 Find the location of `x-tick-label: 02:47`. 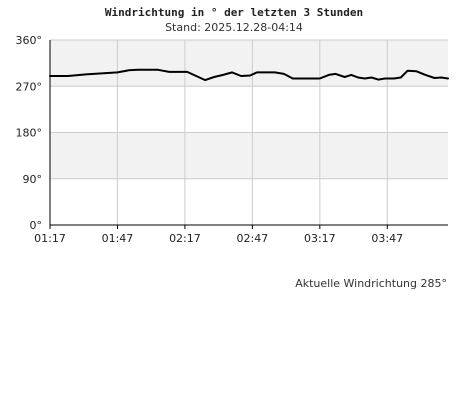

x-tick-label: 02:47 is located at coordinates (253, 238).